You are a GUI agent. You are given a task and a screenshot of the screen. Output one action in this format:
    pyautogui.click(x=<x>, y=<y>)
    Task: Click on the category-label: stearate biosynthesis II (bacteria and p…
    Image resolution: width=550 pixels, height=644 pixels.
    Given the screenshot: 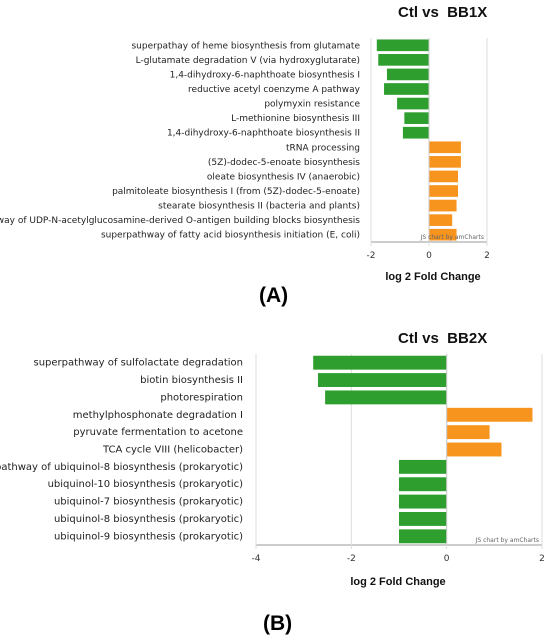 What is the action you would take?
    pyautogui.click(x=259, y=207)
    